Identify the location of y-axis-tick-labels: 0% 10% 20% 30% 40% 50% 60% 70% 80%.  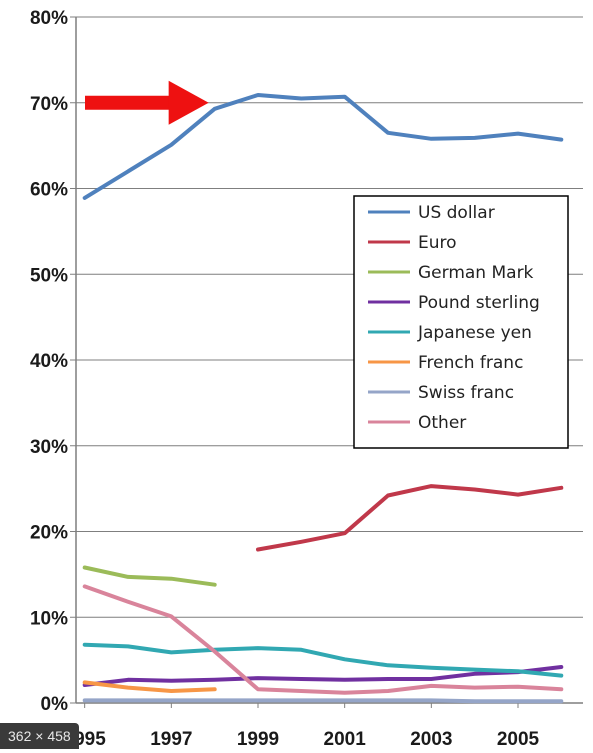
(49, 361).